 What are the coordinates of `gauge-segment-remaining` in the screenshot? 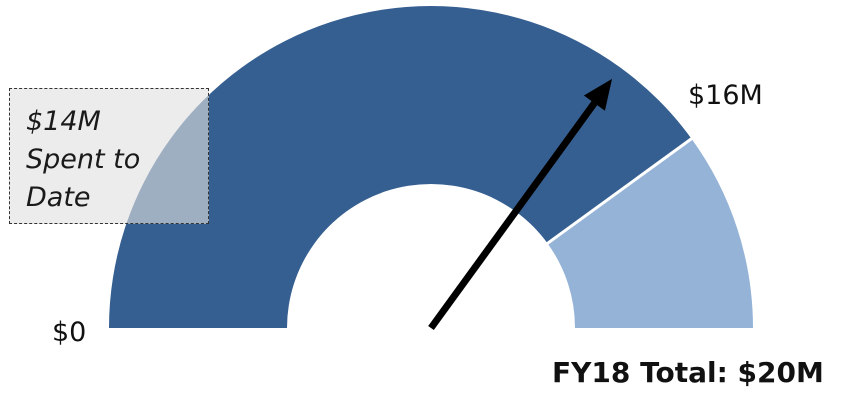 It's located at (650, 233).